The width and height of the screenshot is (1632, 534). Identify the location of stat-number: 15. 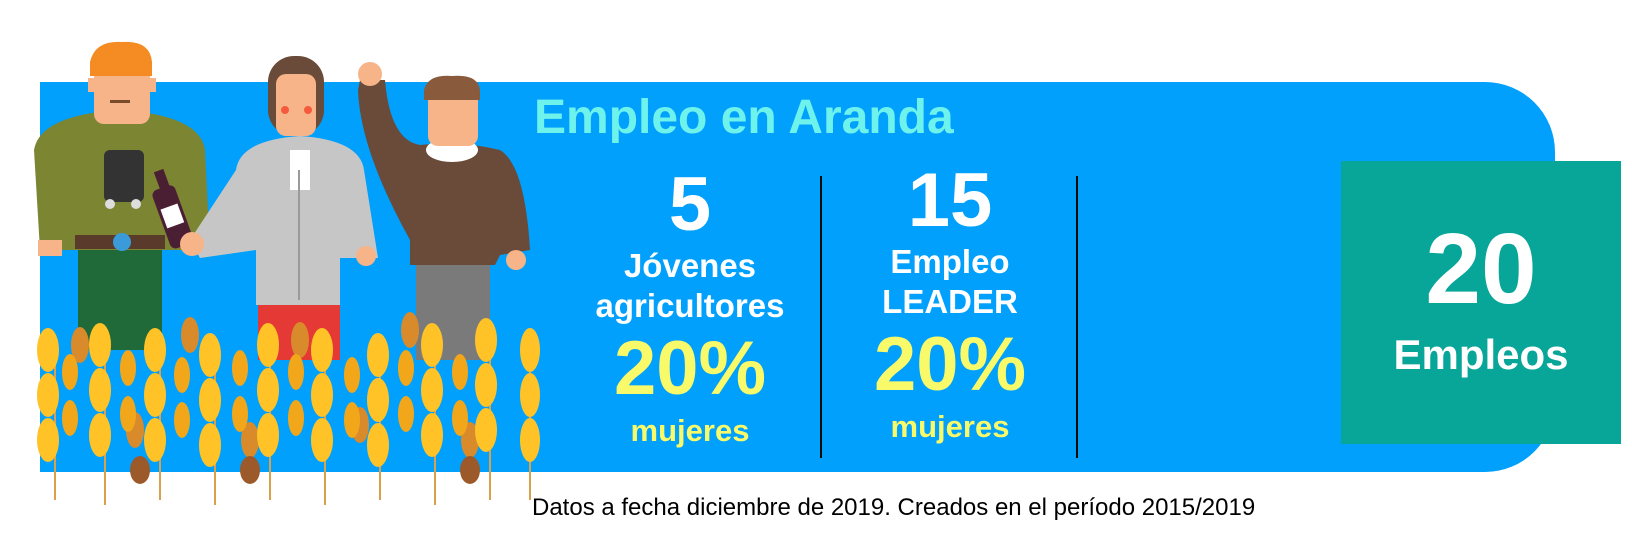
(950, 200).